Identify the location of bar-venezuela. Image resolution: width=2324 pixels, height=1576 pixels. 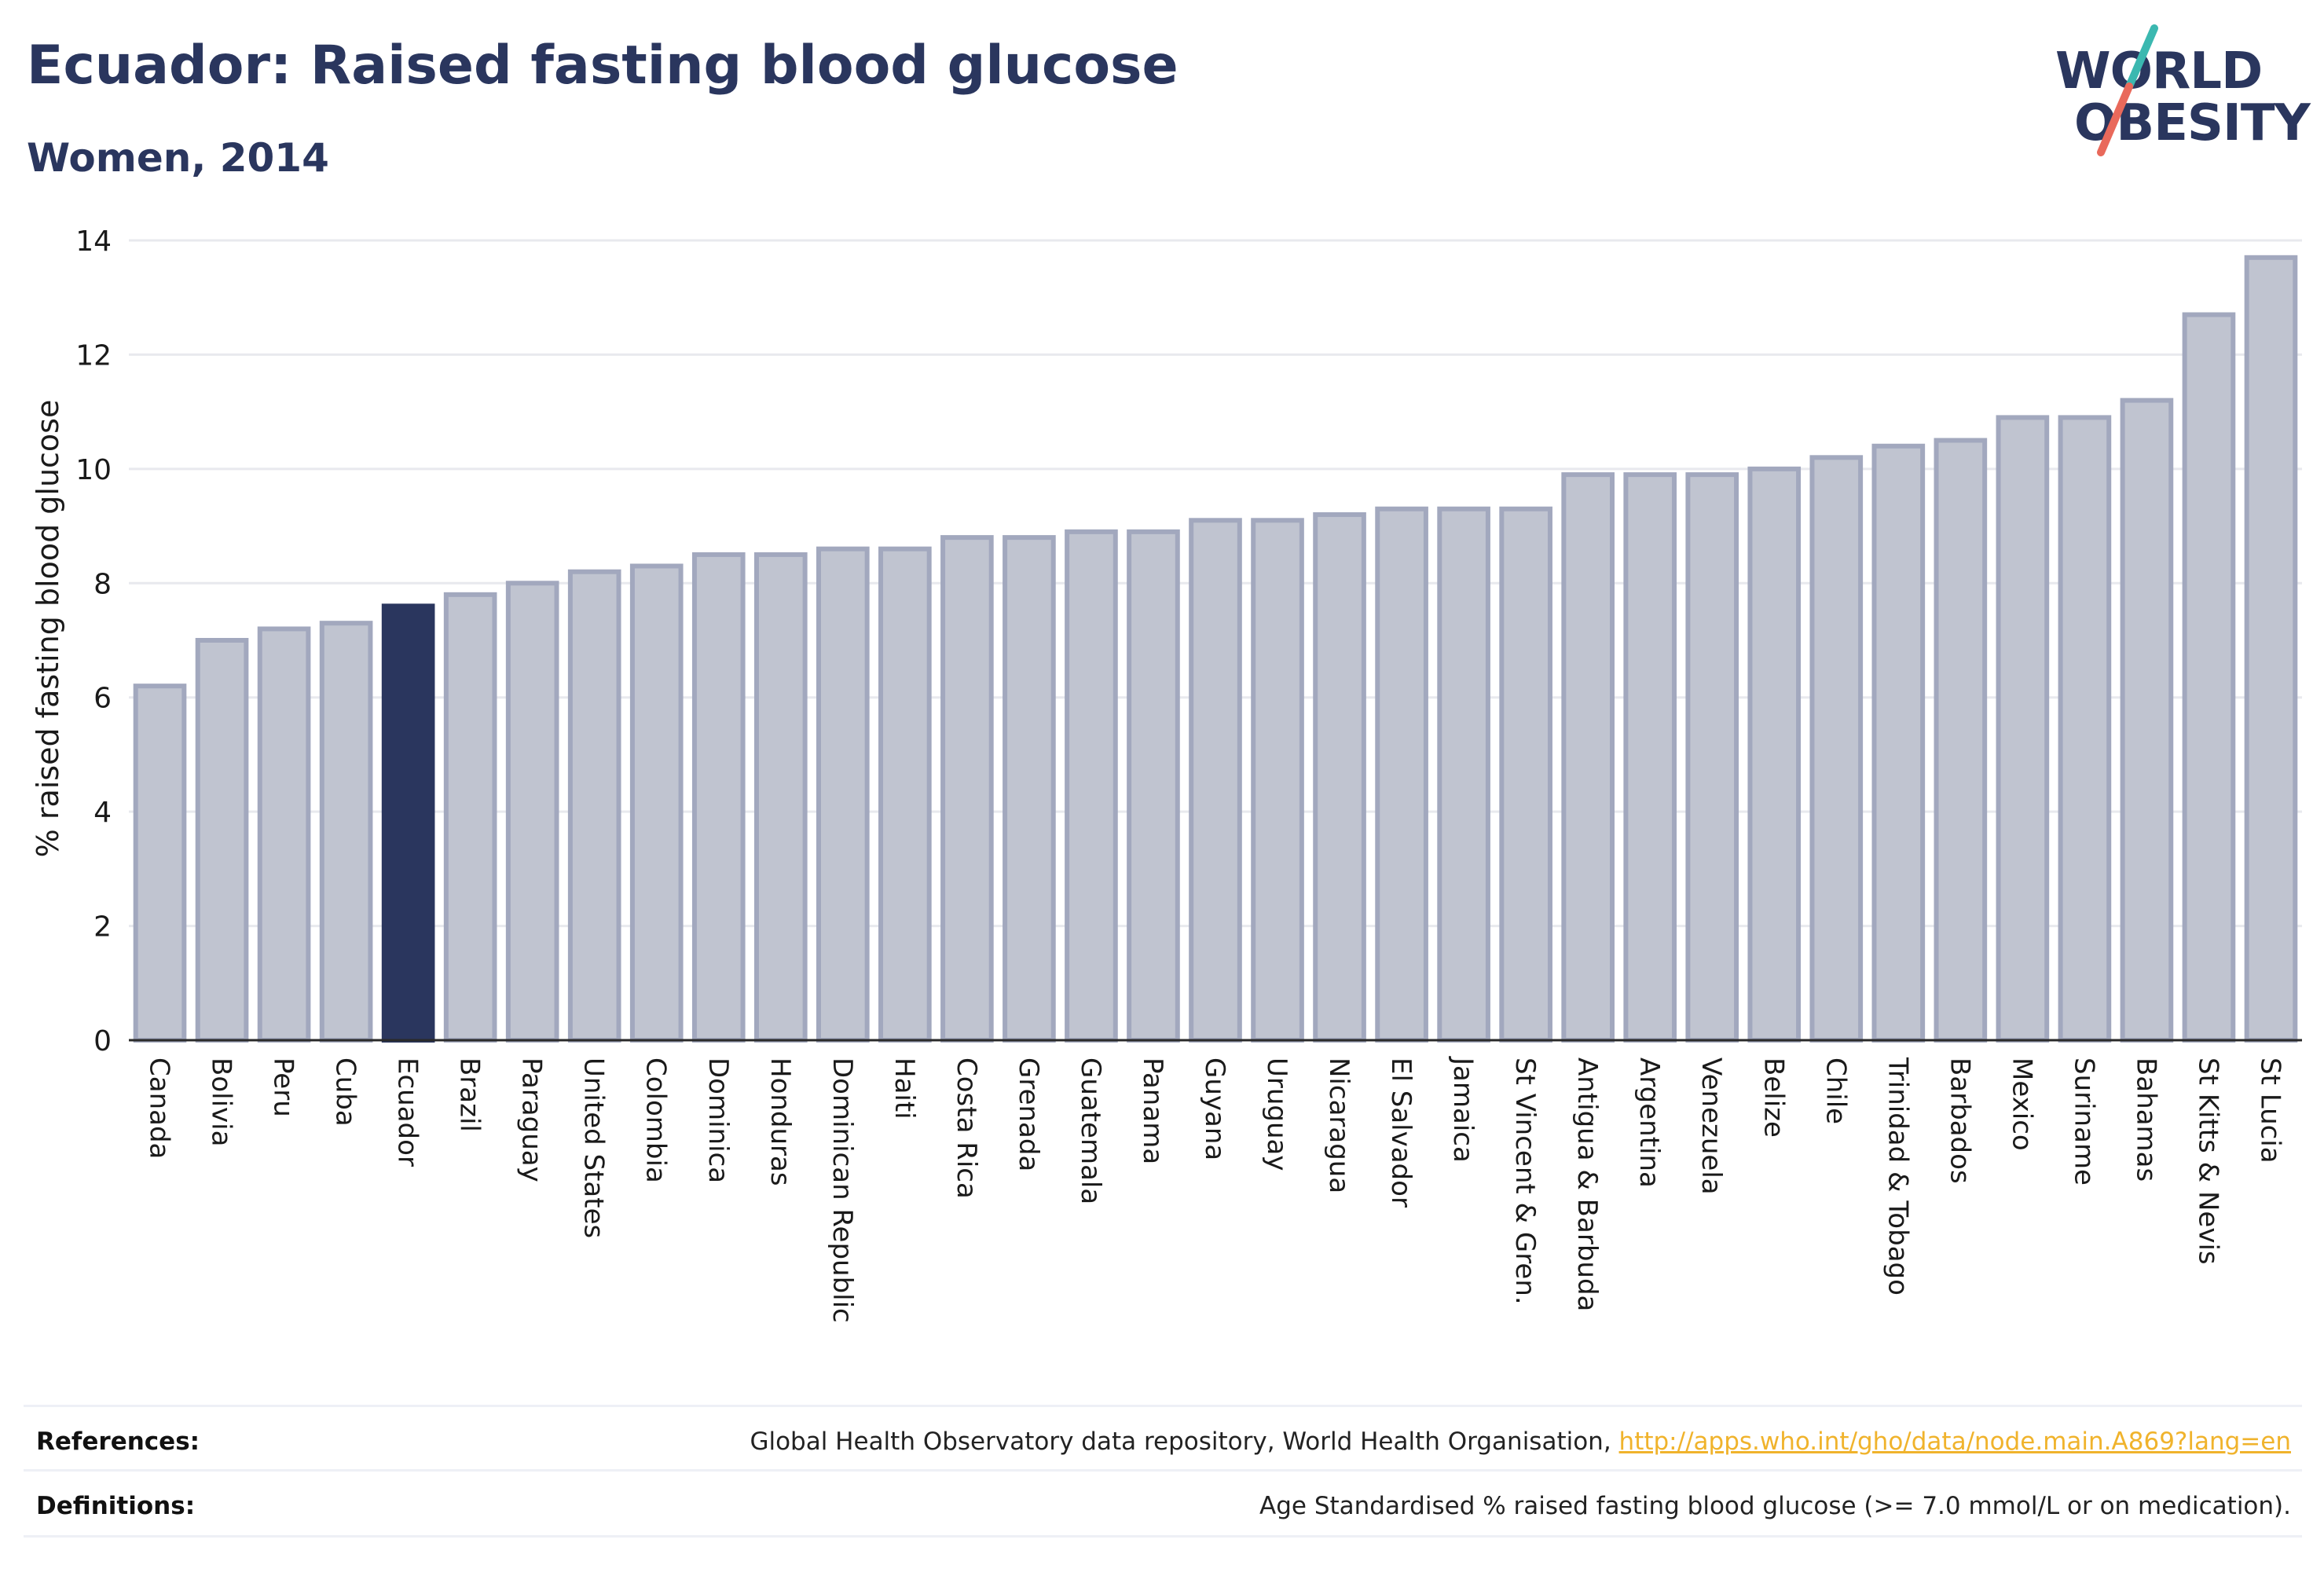
(1712, 757).